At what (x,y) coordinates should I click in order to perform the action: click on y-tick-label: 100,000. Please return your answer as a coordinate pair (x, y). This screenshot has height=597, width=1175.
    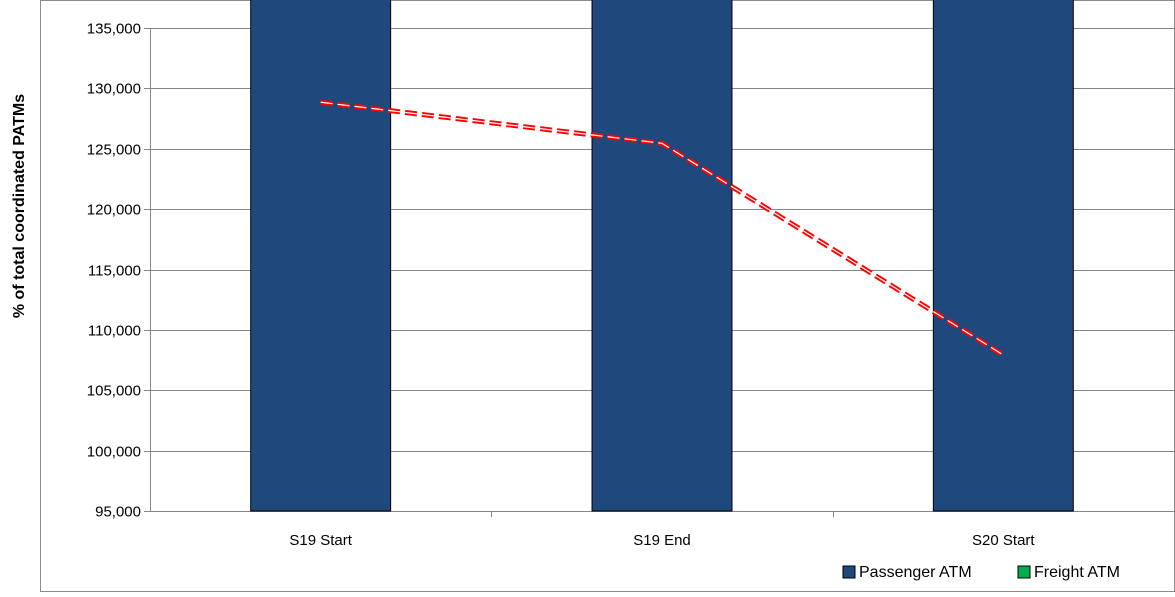
    Looking at the image, I should click on (114, 452).